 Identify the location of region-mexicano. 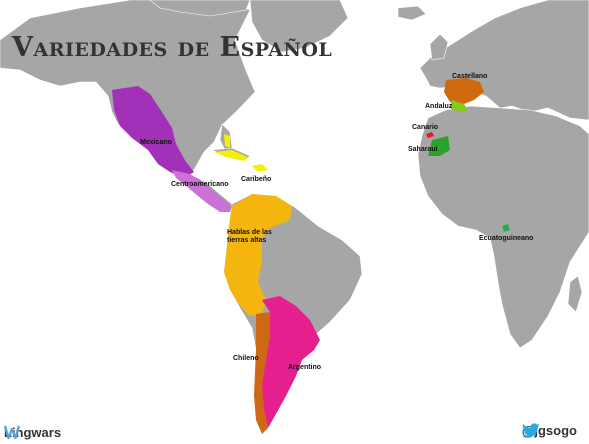
(153, 132).